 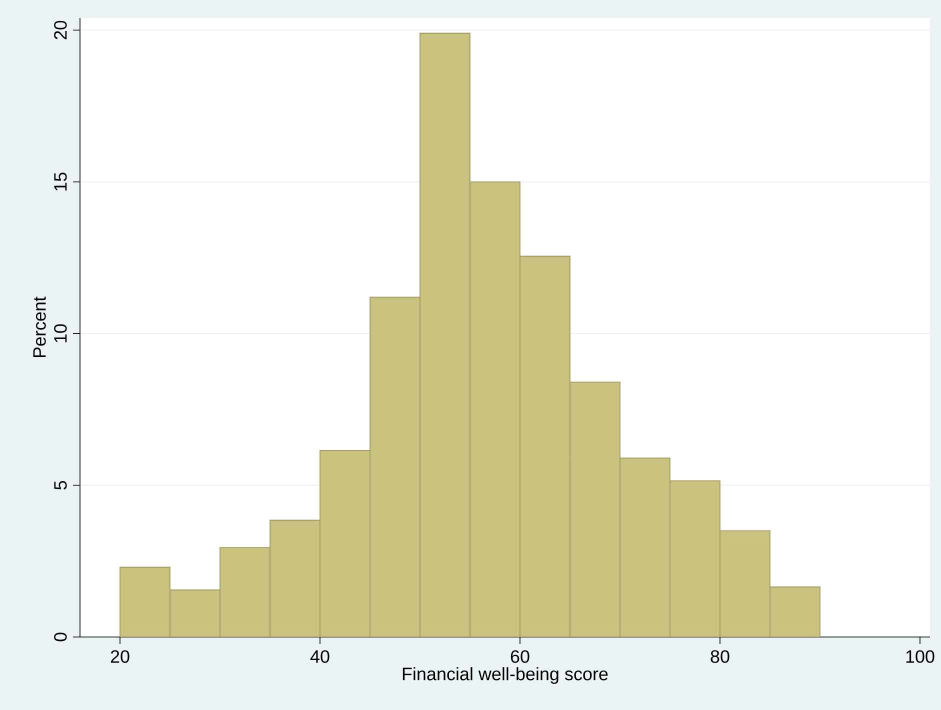 I want to click on y-tick-label: 10, so click(x=60, y=333).